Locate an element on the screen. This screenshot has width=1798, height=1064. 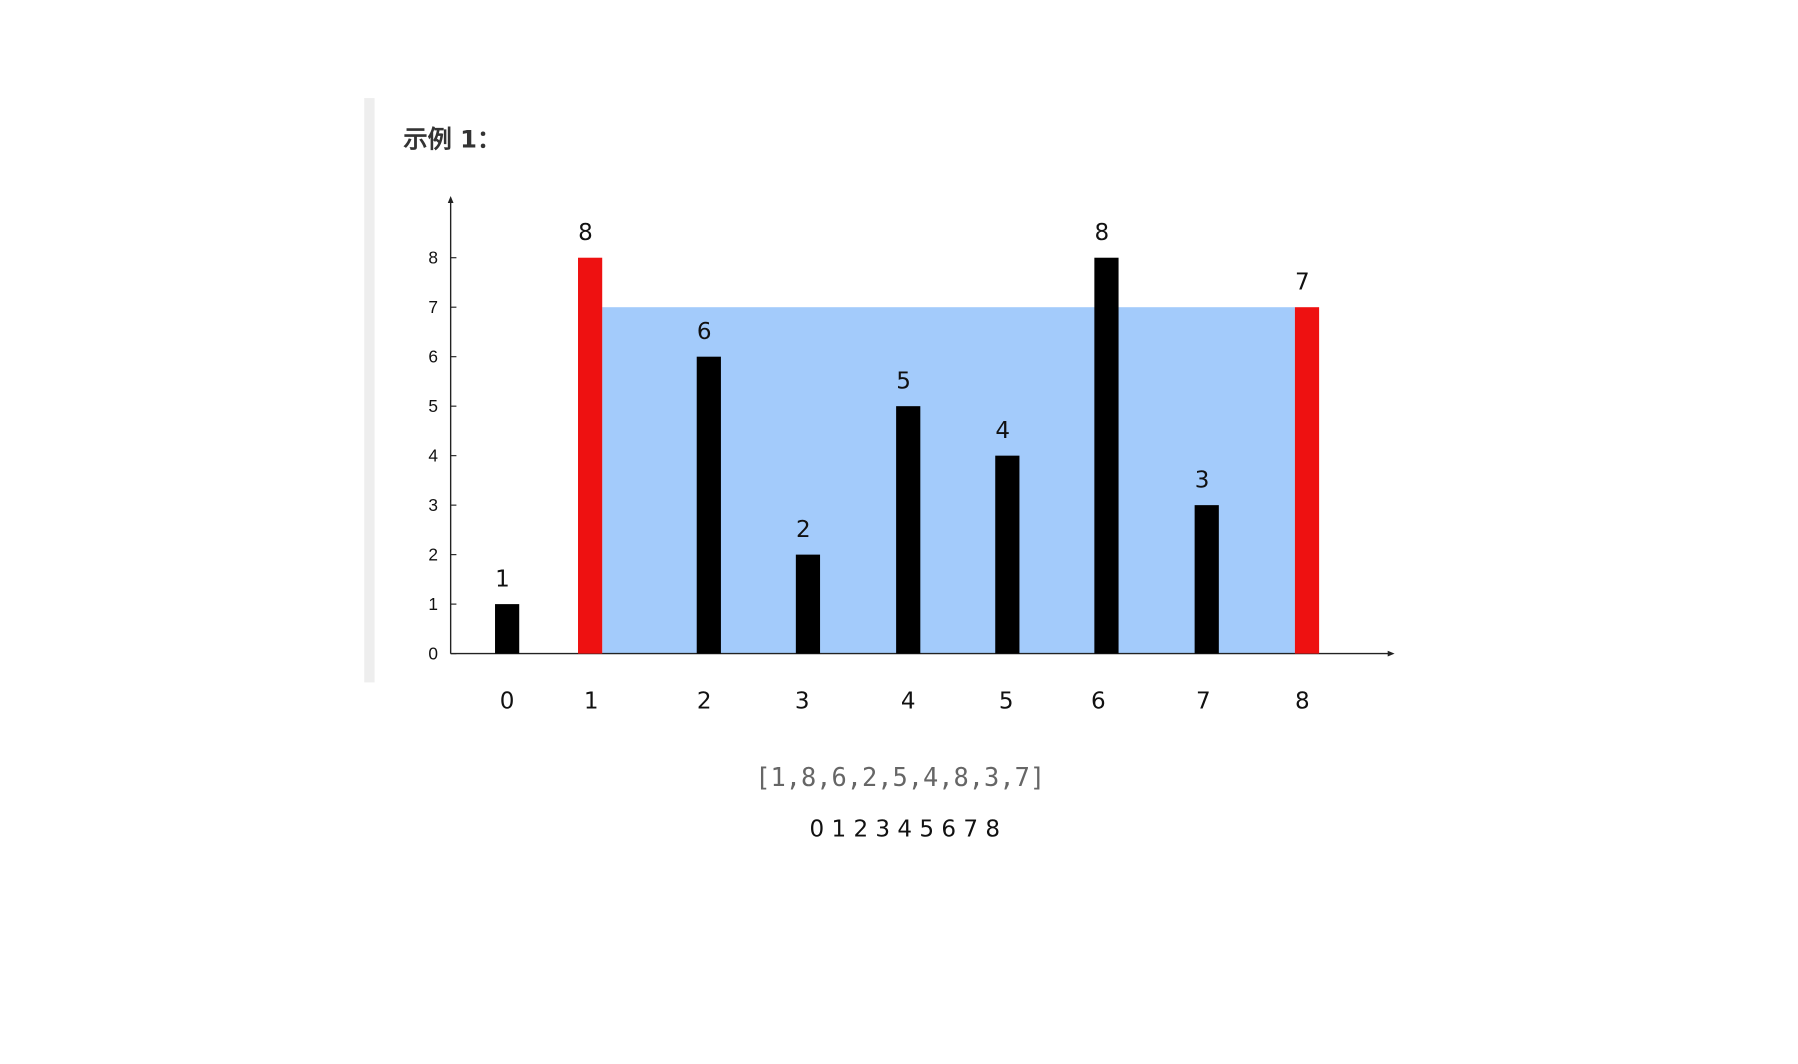
value-label: 3 is located at coordinates (1202, 480).